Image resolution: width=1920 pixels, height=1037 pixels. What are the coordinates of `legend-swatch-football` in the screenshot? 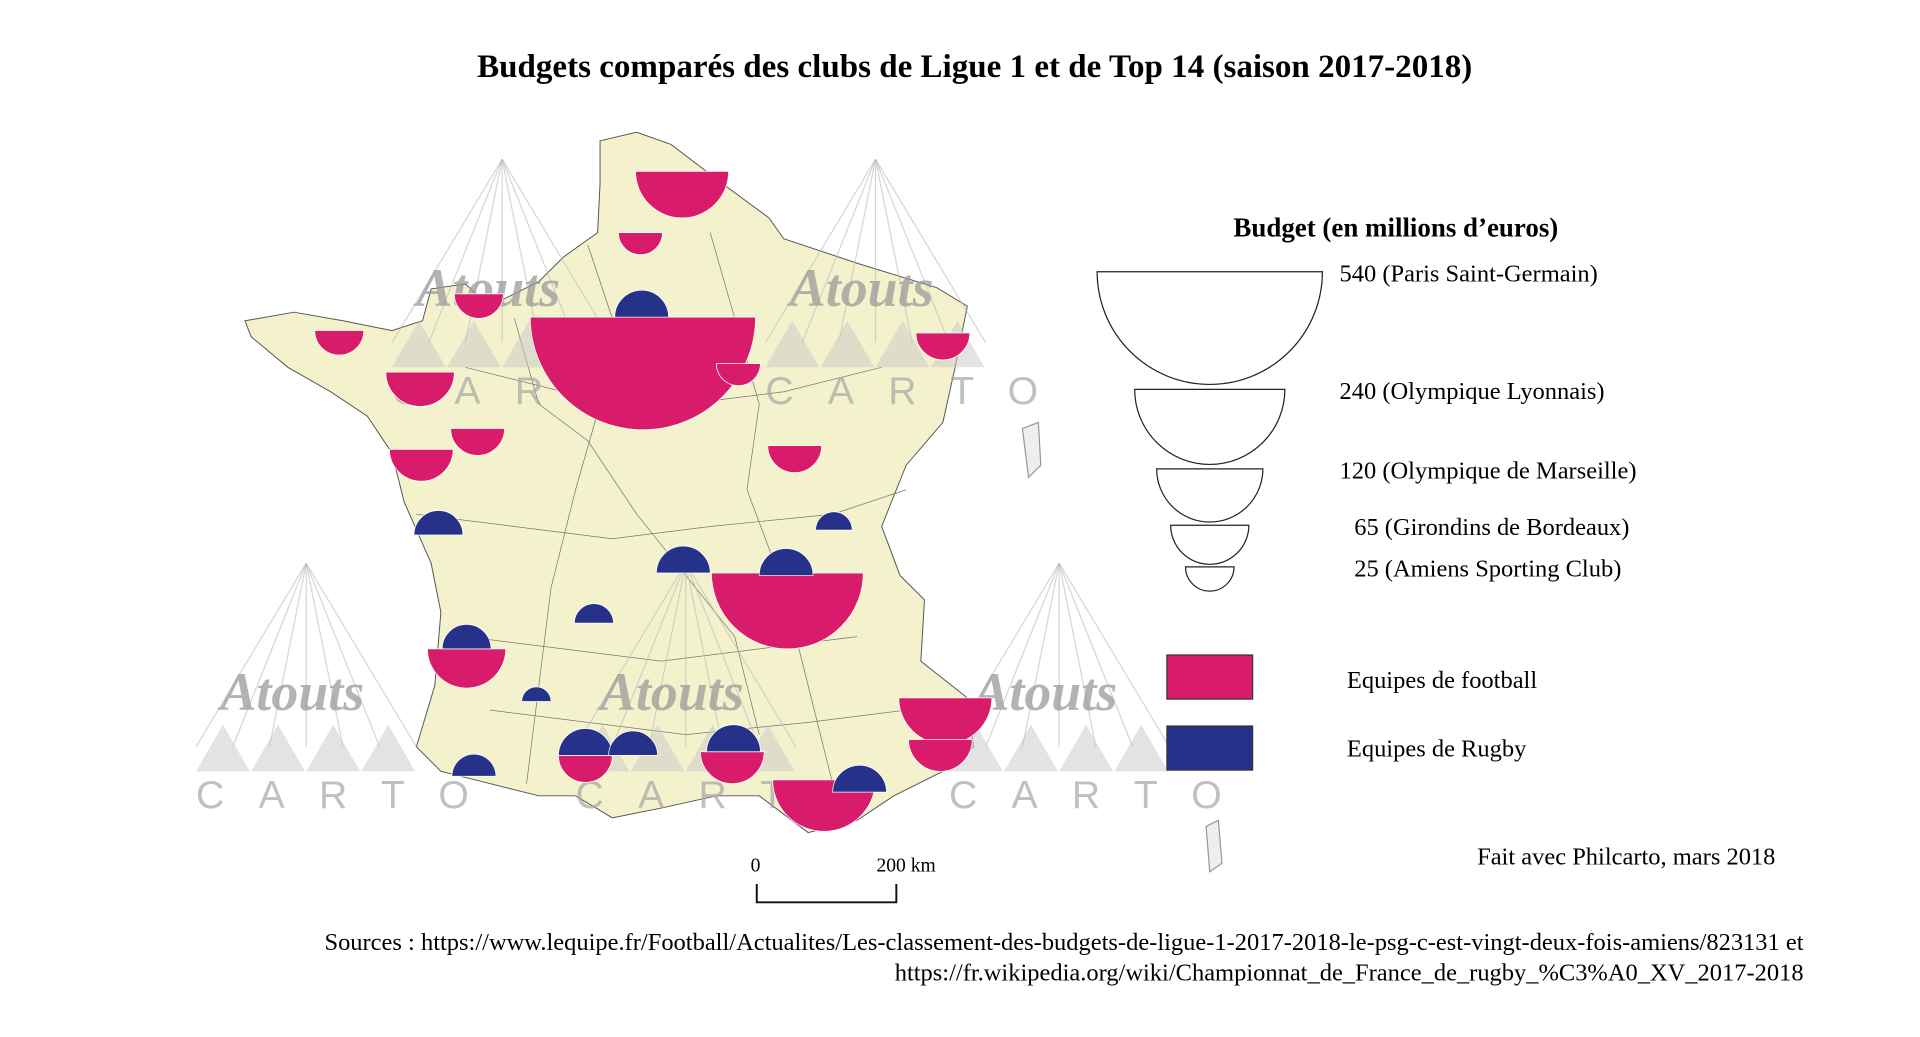 It's located at (1210, 677).